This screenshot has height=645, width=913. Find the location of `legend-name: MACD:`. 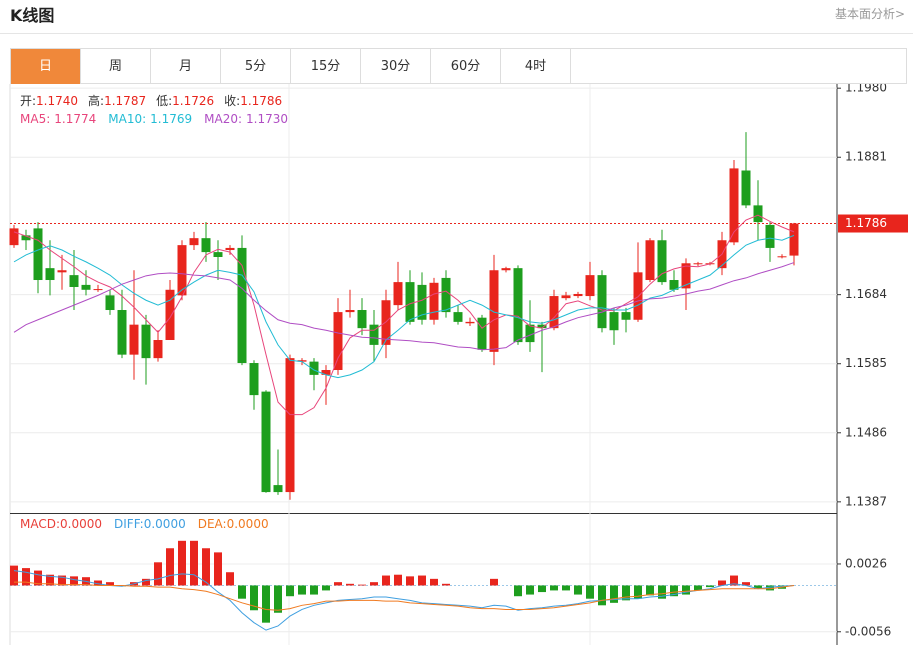

legend-name: MACD: is located at coordinates (40, 524).